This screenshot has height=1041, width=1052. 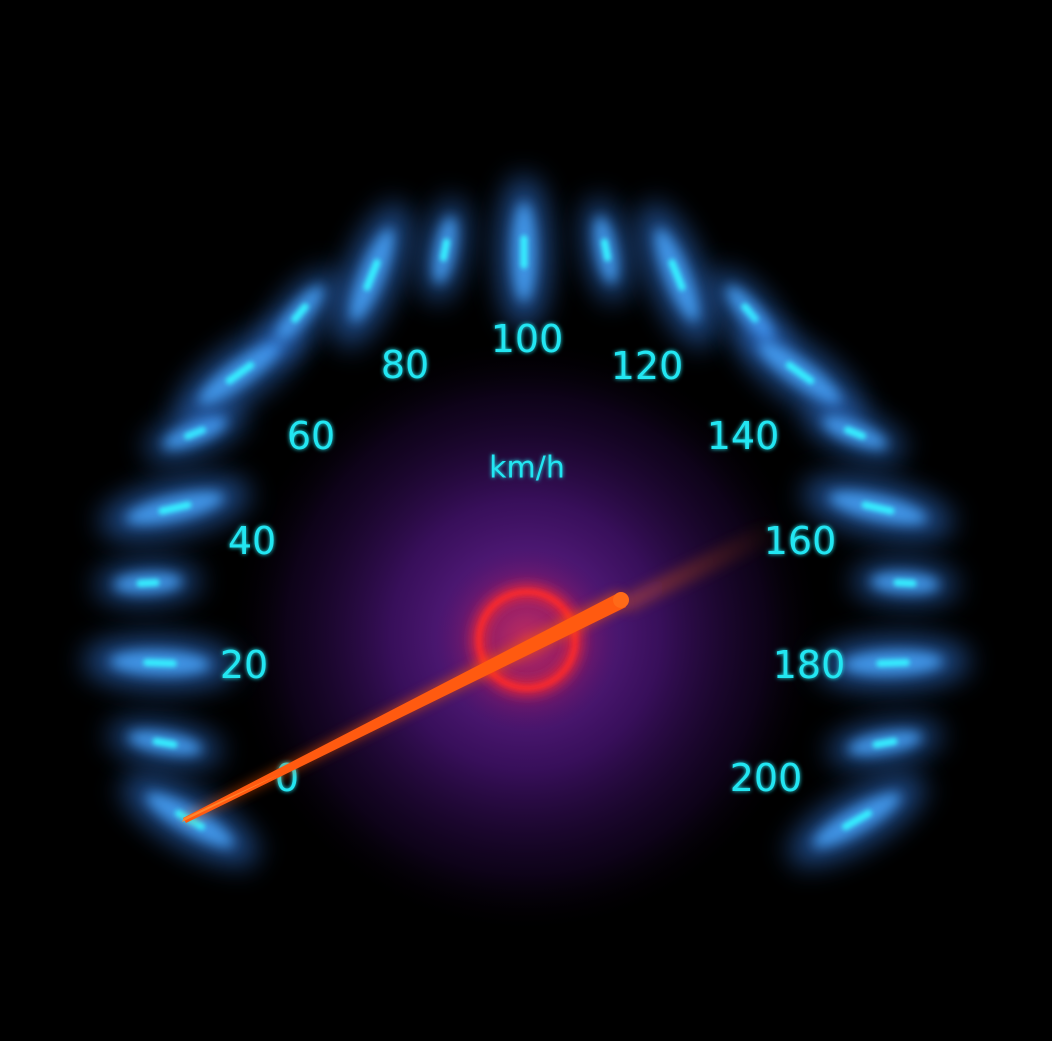 I want to click on scale-label-40: 40, so click(x=252, y=541).